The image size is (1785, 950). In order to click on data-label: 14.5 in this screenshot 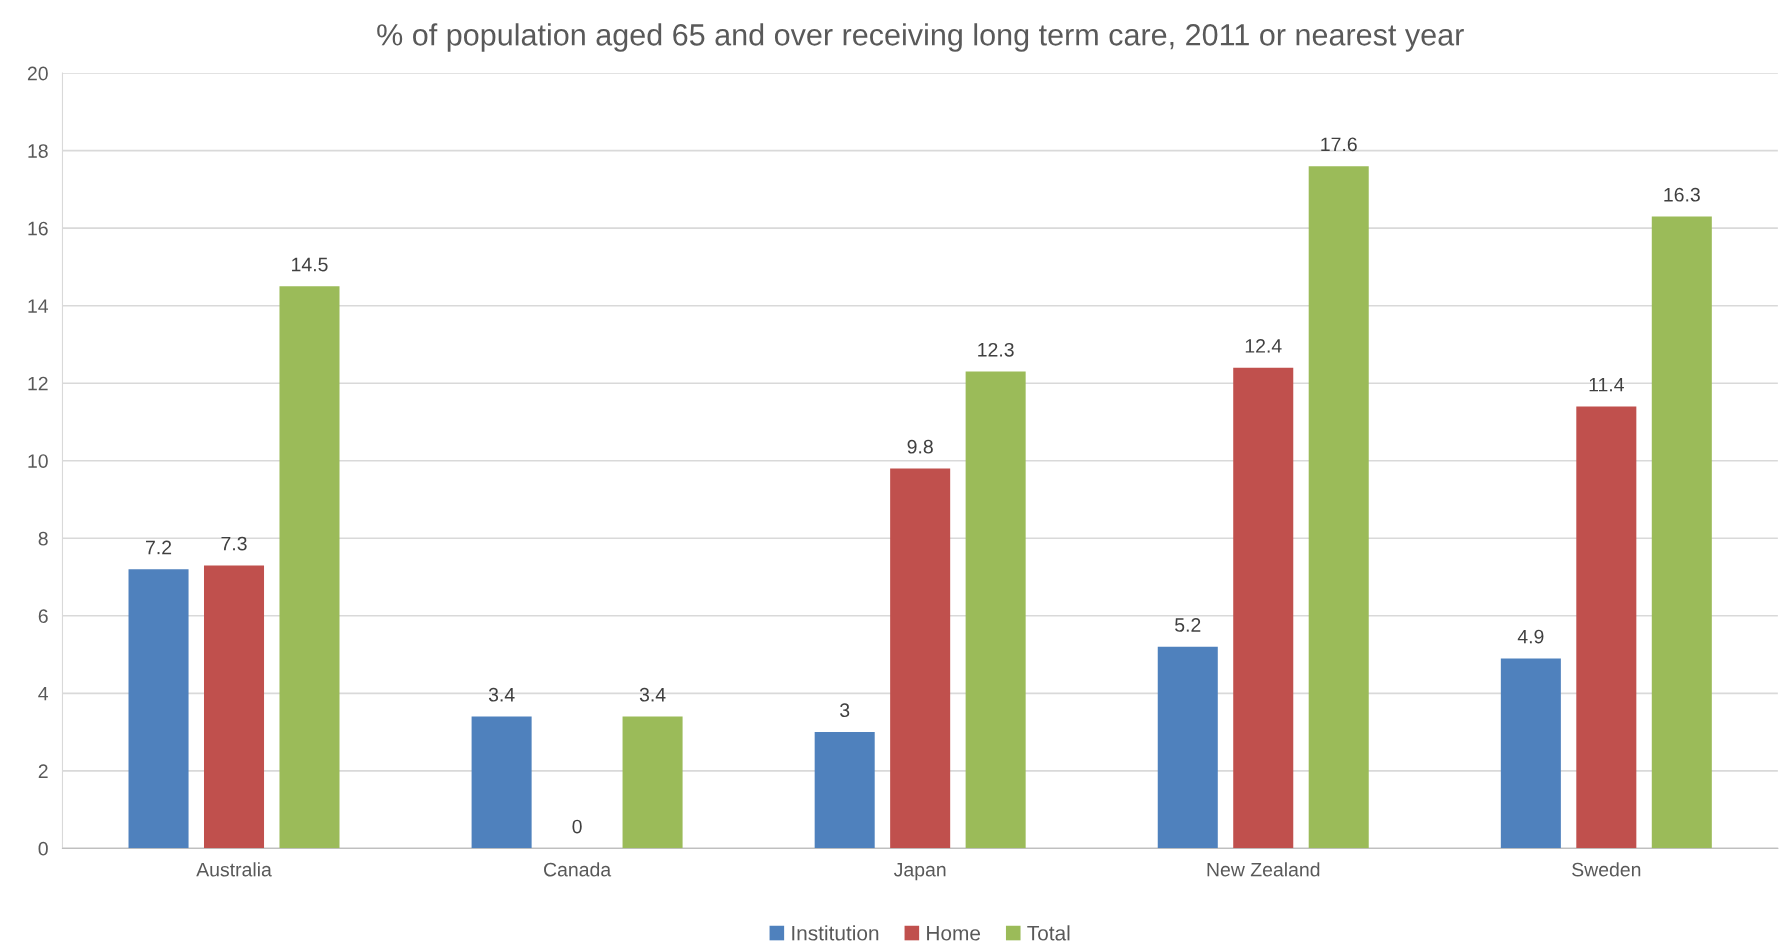, I will do `click(310, 264)`.